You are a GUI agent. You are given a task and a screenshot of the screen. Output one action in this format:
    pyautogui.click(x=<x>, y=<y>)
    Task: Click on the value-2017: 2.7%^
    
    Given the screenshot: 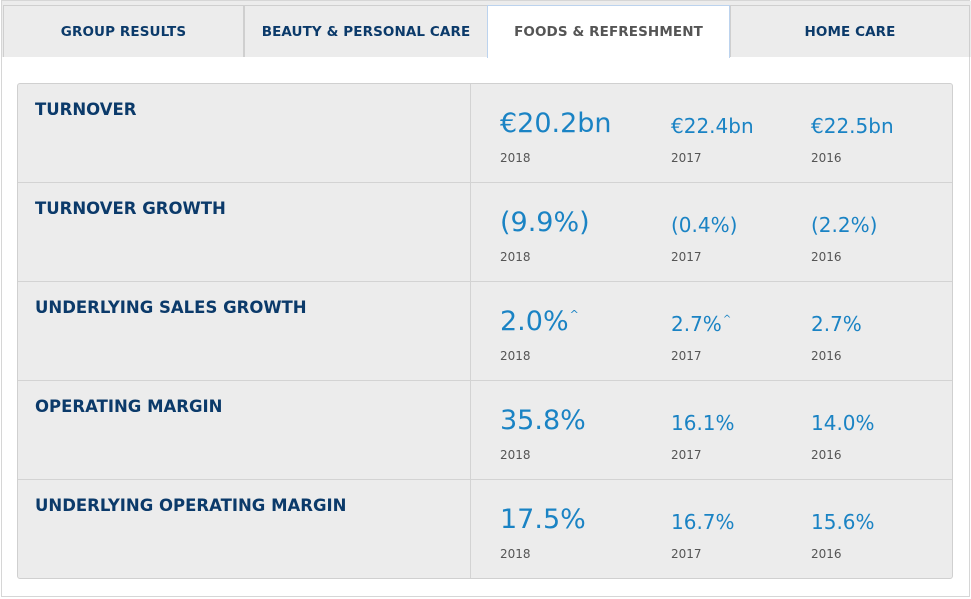 What is the action you would take?
    pyautogui.click(x=701, y=324)
    